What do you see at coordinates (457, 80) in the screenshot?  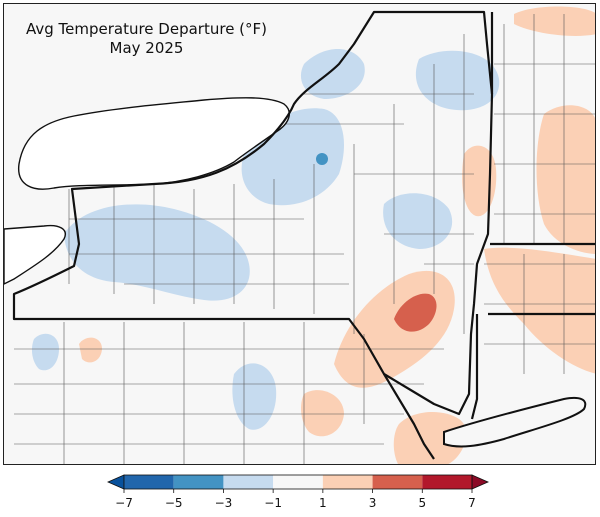 I see `cool-anomaly-adirondacks` at bounding box center [457, 80].